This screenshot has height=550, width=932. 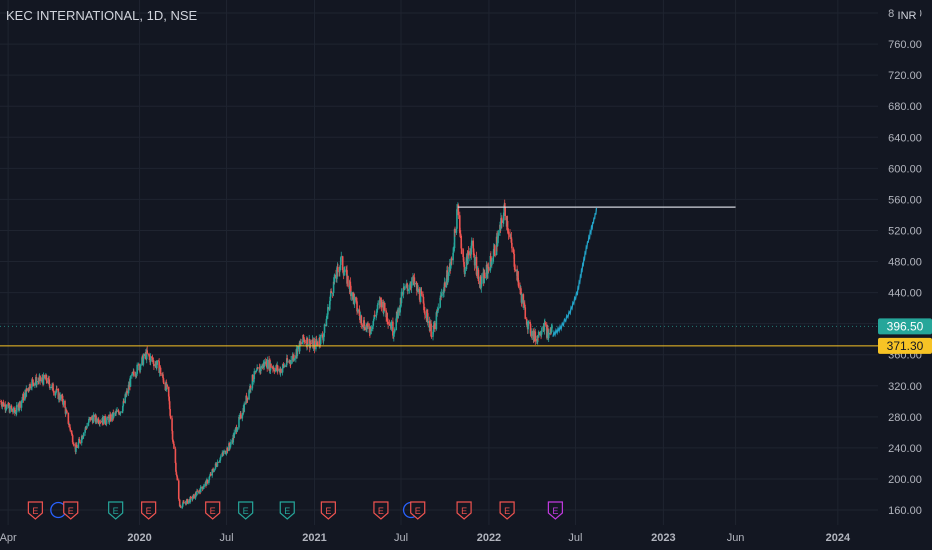 I want to click on earnings-label: E, so click(x=287, y=511).